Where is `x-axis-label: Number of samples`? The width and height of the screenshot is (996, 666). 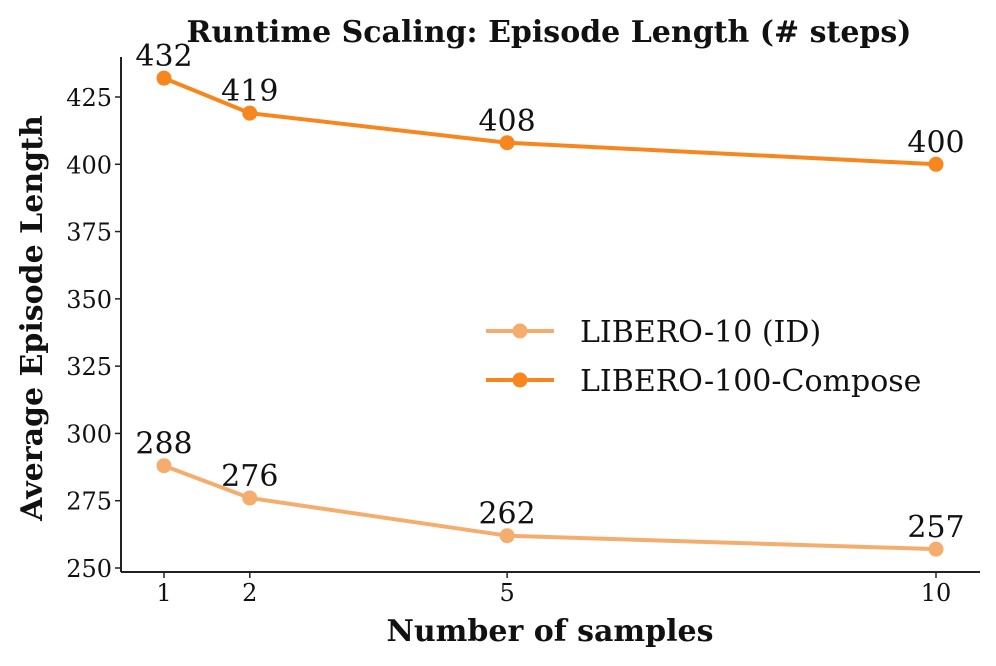 x-axis-label: Number of samples is located at coordinates (549, 631).